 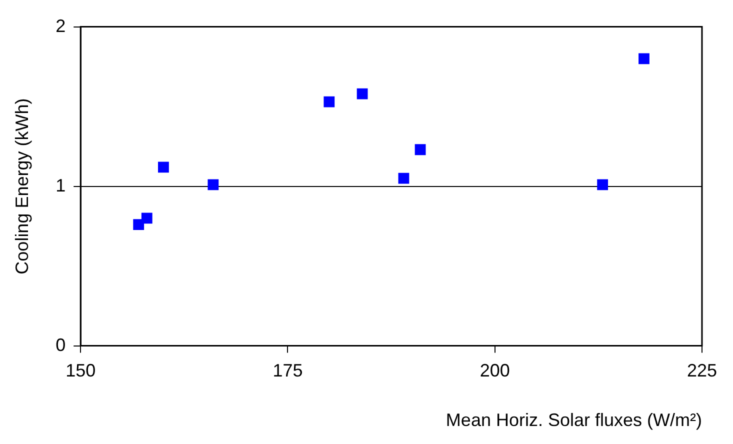 I want to click on x-tick-label: 225, so click(x=702, y=370).